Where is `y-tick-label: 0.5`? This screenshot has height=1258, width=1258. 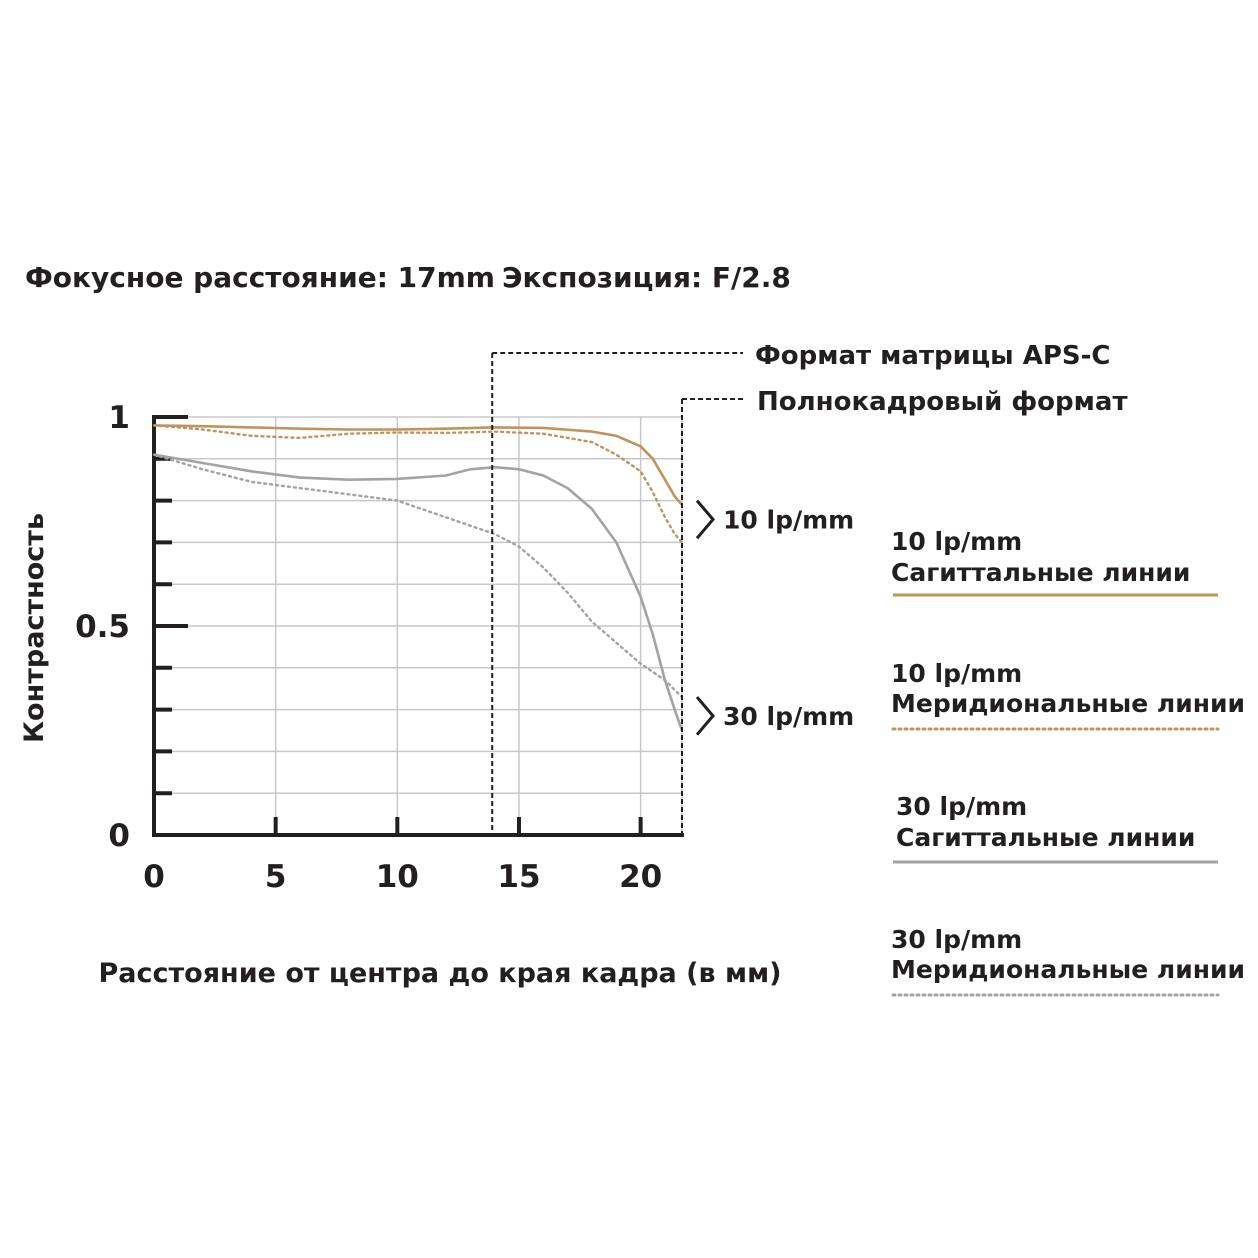
y-tick-label: 0.5 is located at coordinates (102, 627).